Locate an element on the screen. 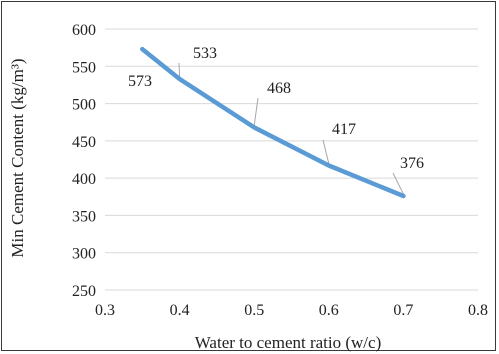 This screenshot has height=354, width=499. data-label: 376 is located at coordinates (412, 163).